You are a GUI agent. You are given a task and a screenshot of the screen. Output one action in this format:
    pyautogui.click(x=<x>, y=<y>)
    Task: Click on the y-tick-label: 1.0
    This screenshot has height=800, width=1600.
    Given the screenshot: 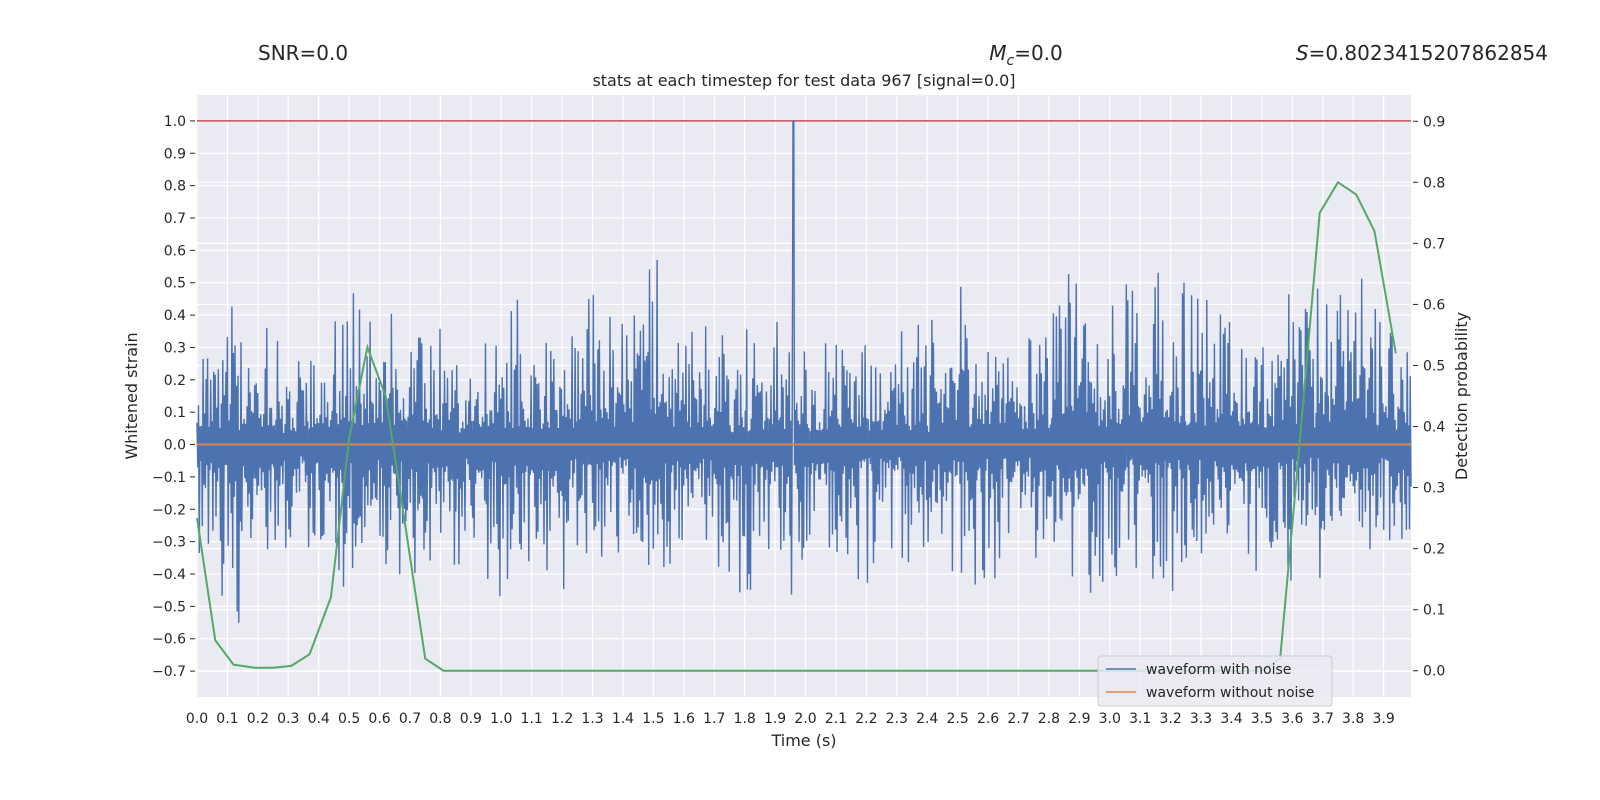 What is the action you would take?
    pyautogui.click(x=175, y=122)
    